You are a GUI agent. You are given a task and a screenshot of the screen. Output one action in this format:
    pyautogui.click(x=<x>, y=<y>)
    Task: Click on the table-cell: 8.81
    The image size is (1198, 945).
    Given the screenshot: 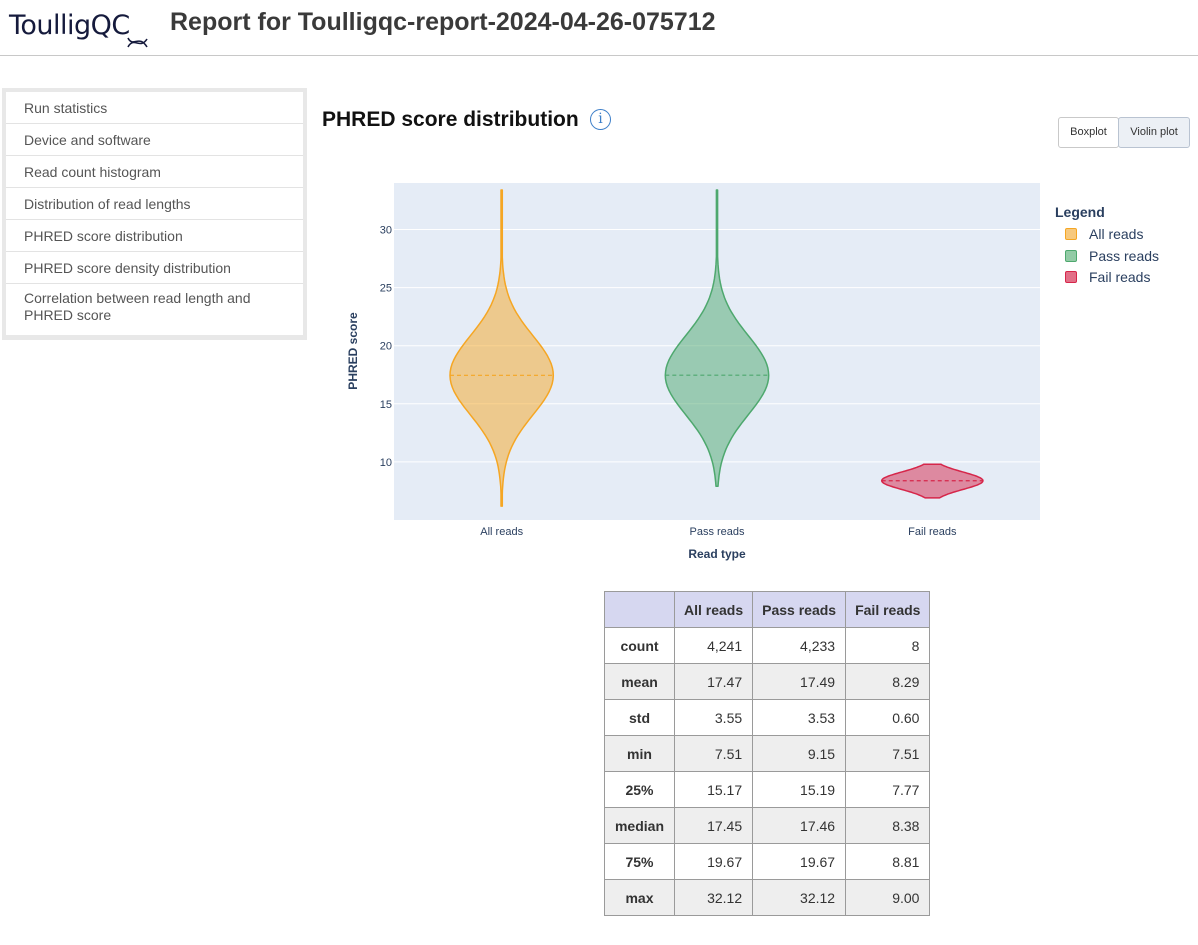 What is the action you would take?
    pyautogui.click(x=888, y=861)
    